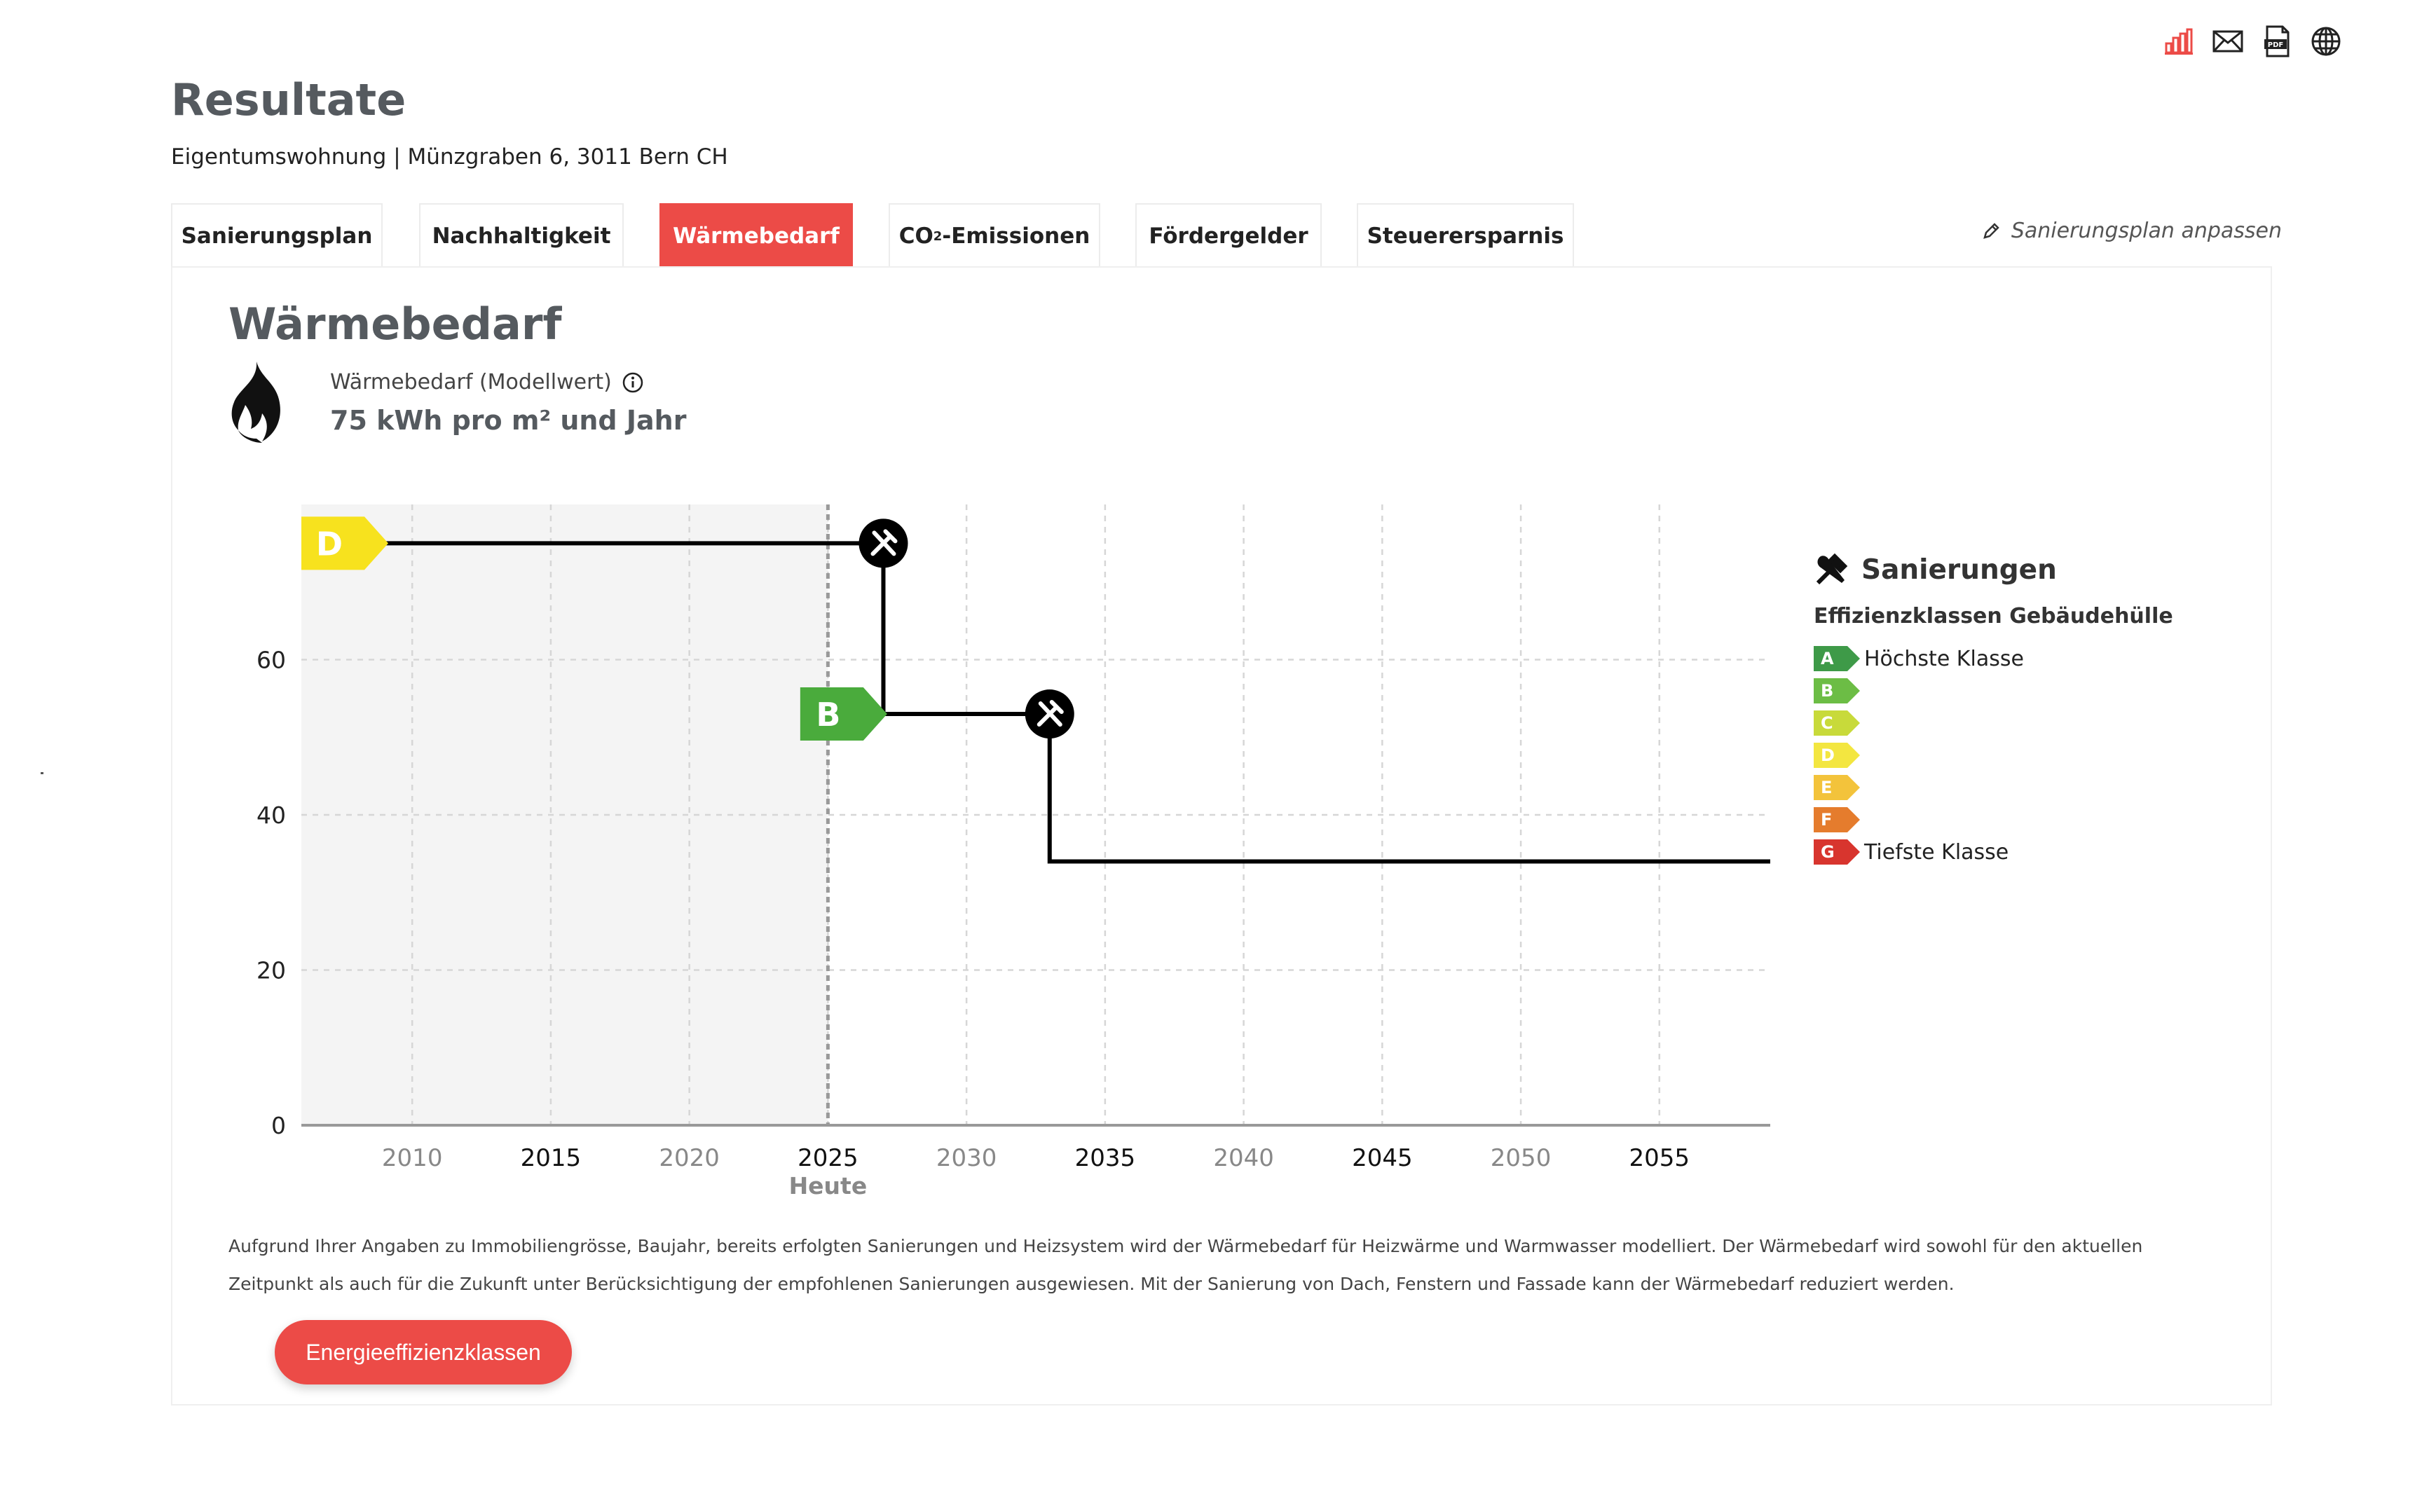  What do you see at coordinates (508, 420) in the screenshot?
I see `metric-value: 75 kWh pro m² und Jahr` at bounding box center [508, 420].